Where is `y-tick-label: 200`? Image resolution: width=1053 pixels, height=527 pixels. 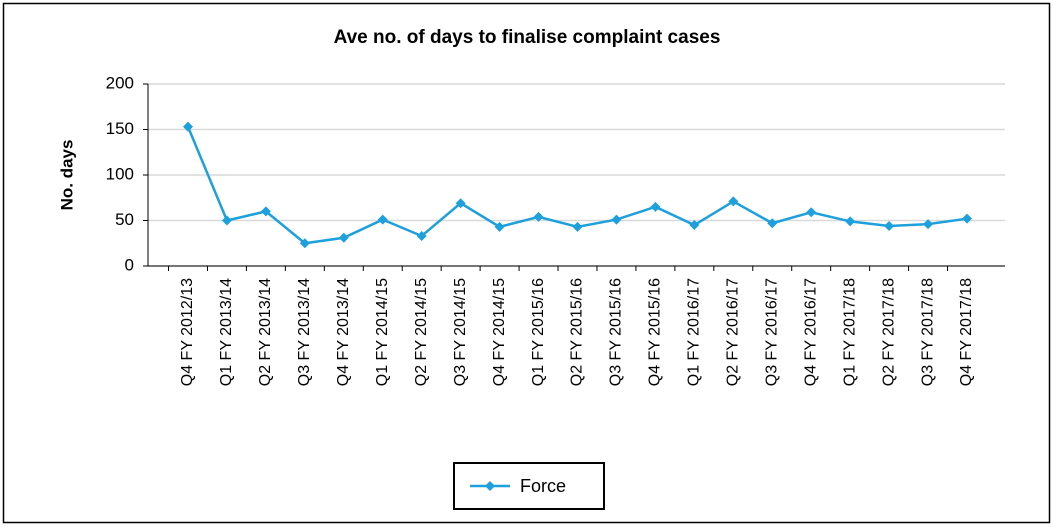
y-tick-label: 200 is located at coordinates (120, 82).